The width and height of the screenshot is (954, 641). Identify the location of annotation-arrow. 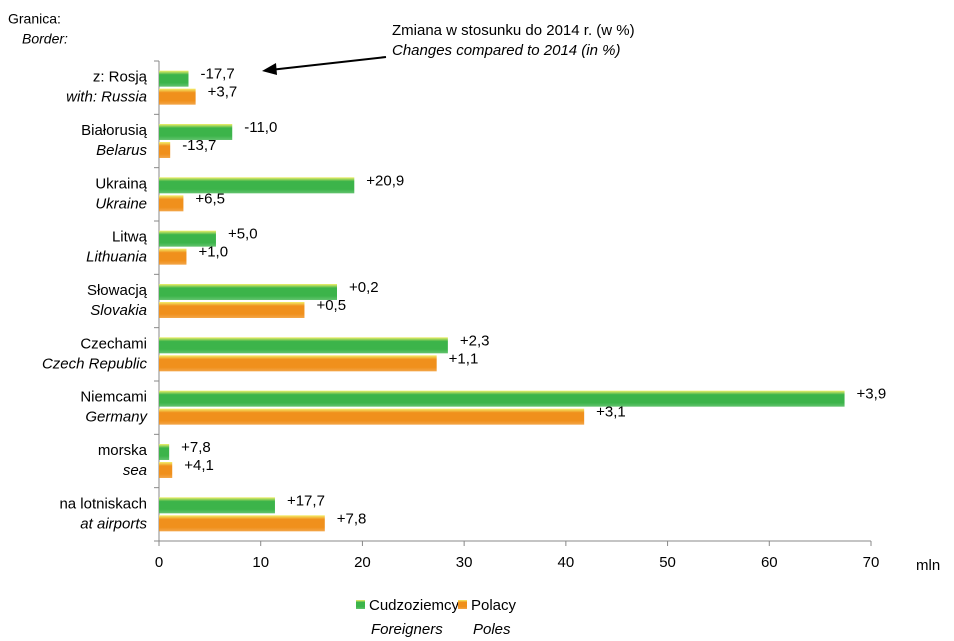
(328, 63).